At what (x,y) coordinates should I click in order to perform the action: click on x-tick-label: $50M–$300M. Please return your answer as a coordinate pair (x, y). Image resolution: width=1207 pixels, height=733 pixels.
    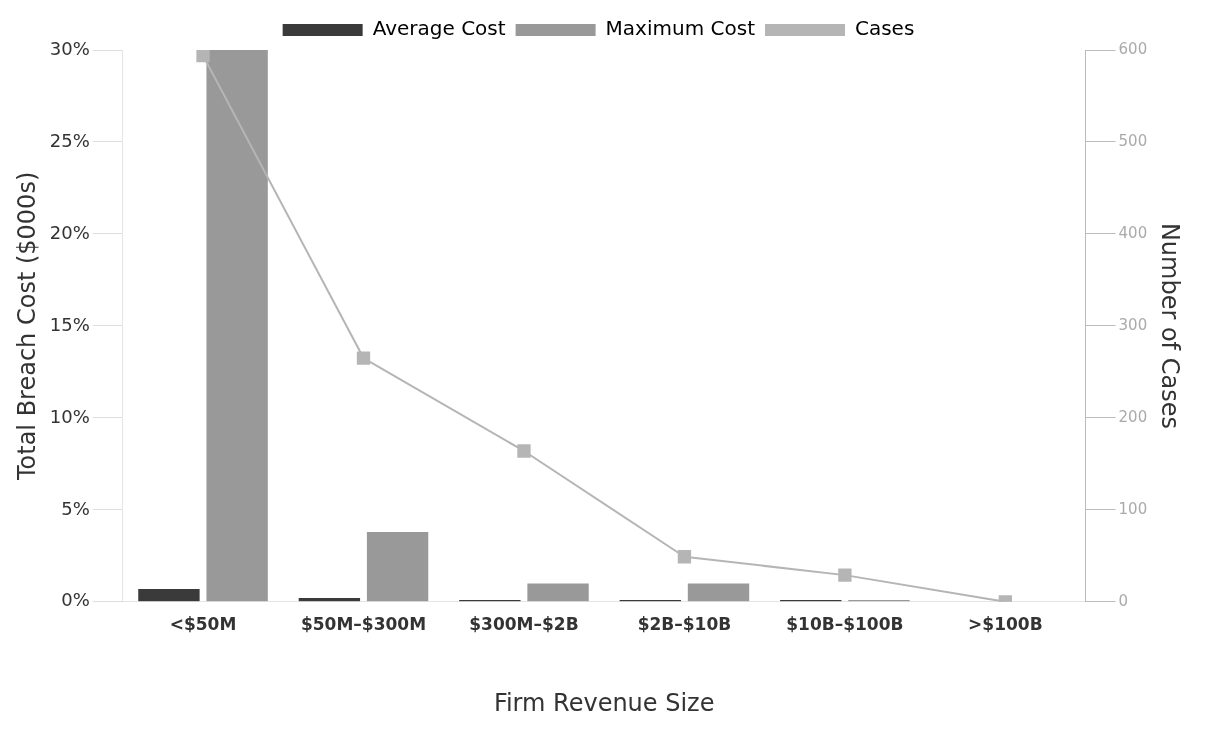
    Looking at the image, I should click on (363, 624).